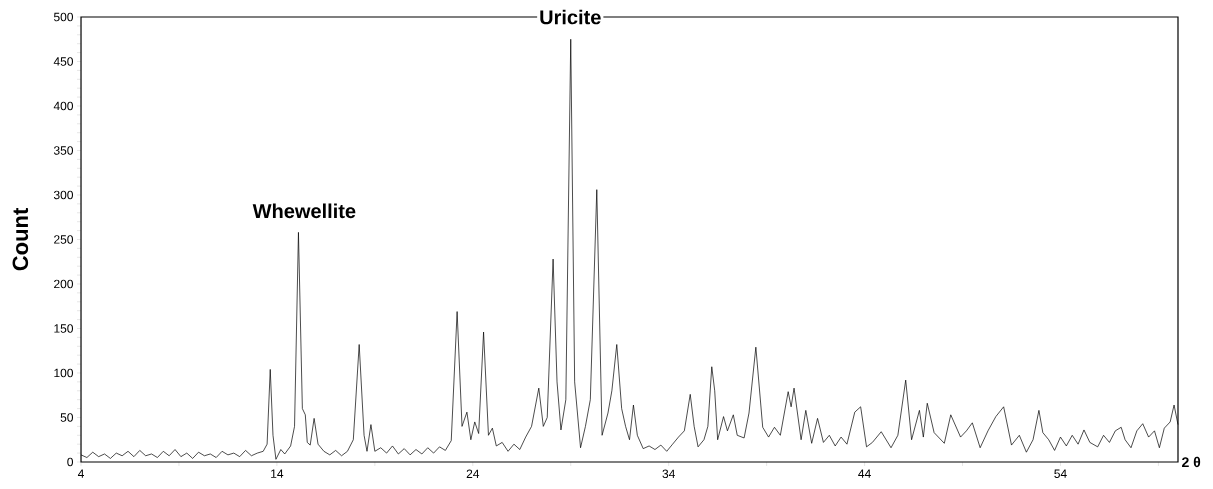 This screenshot has width=1213, height=489. Describe the element at coordinates (63, 17) in the screenshot. I see `y-tick-label: 500` at that location.